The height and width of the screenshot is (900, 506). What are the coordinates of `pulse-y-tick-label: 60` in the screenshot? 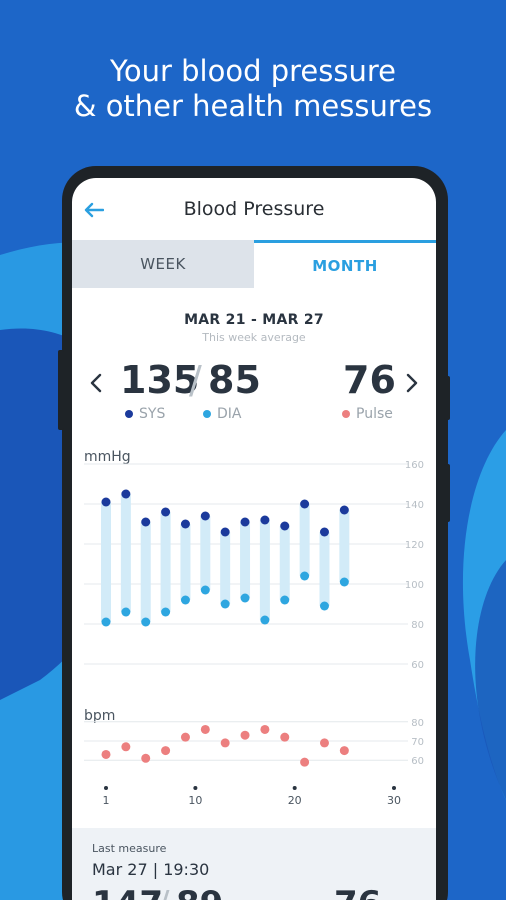 It's located at (417, 761).